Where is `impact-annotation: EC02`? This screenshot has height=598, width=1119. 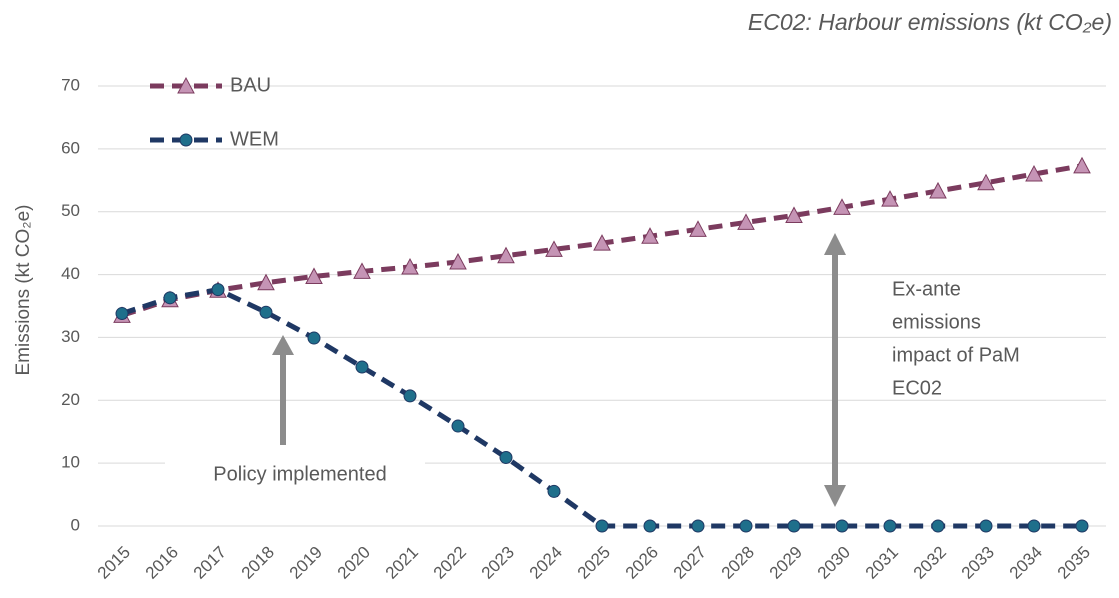
impact-annotation: EC02 is located at coordinates (917, 388).